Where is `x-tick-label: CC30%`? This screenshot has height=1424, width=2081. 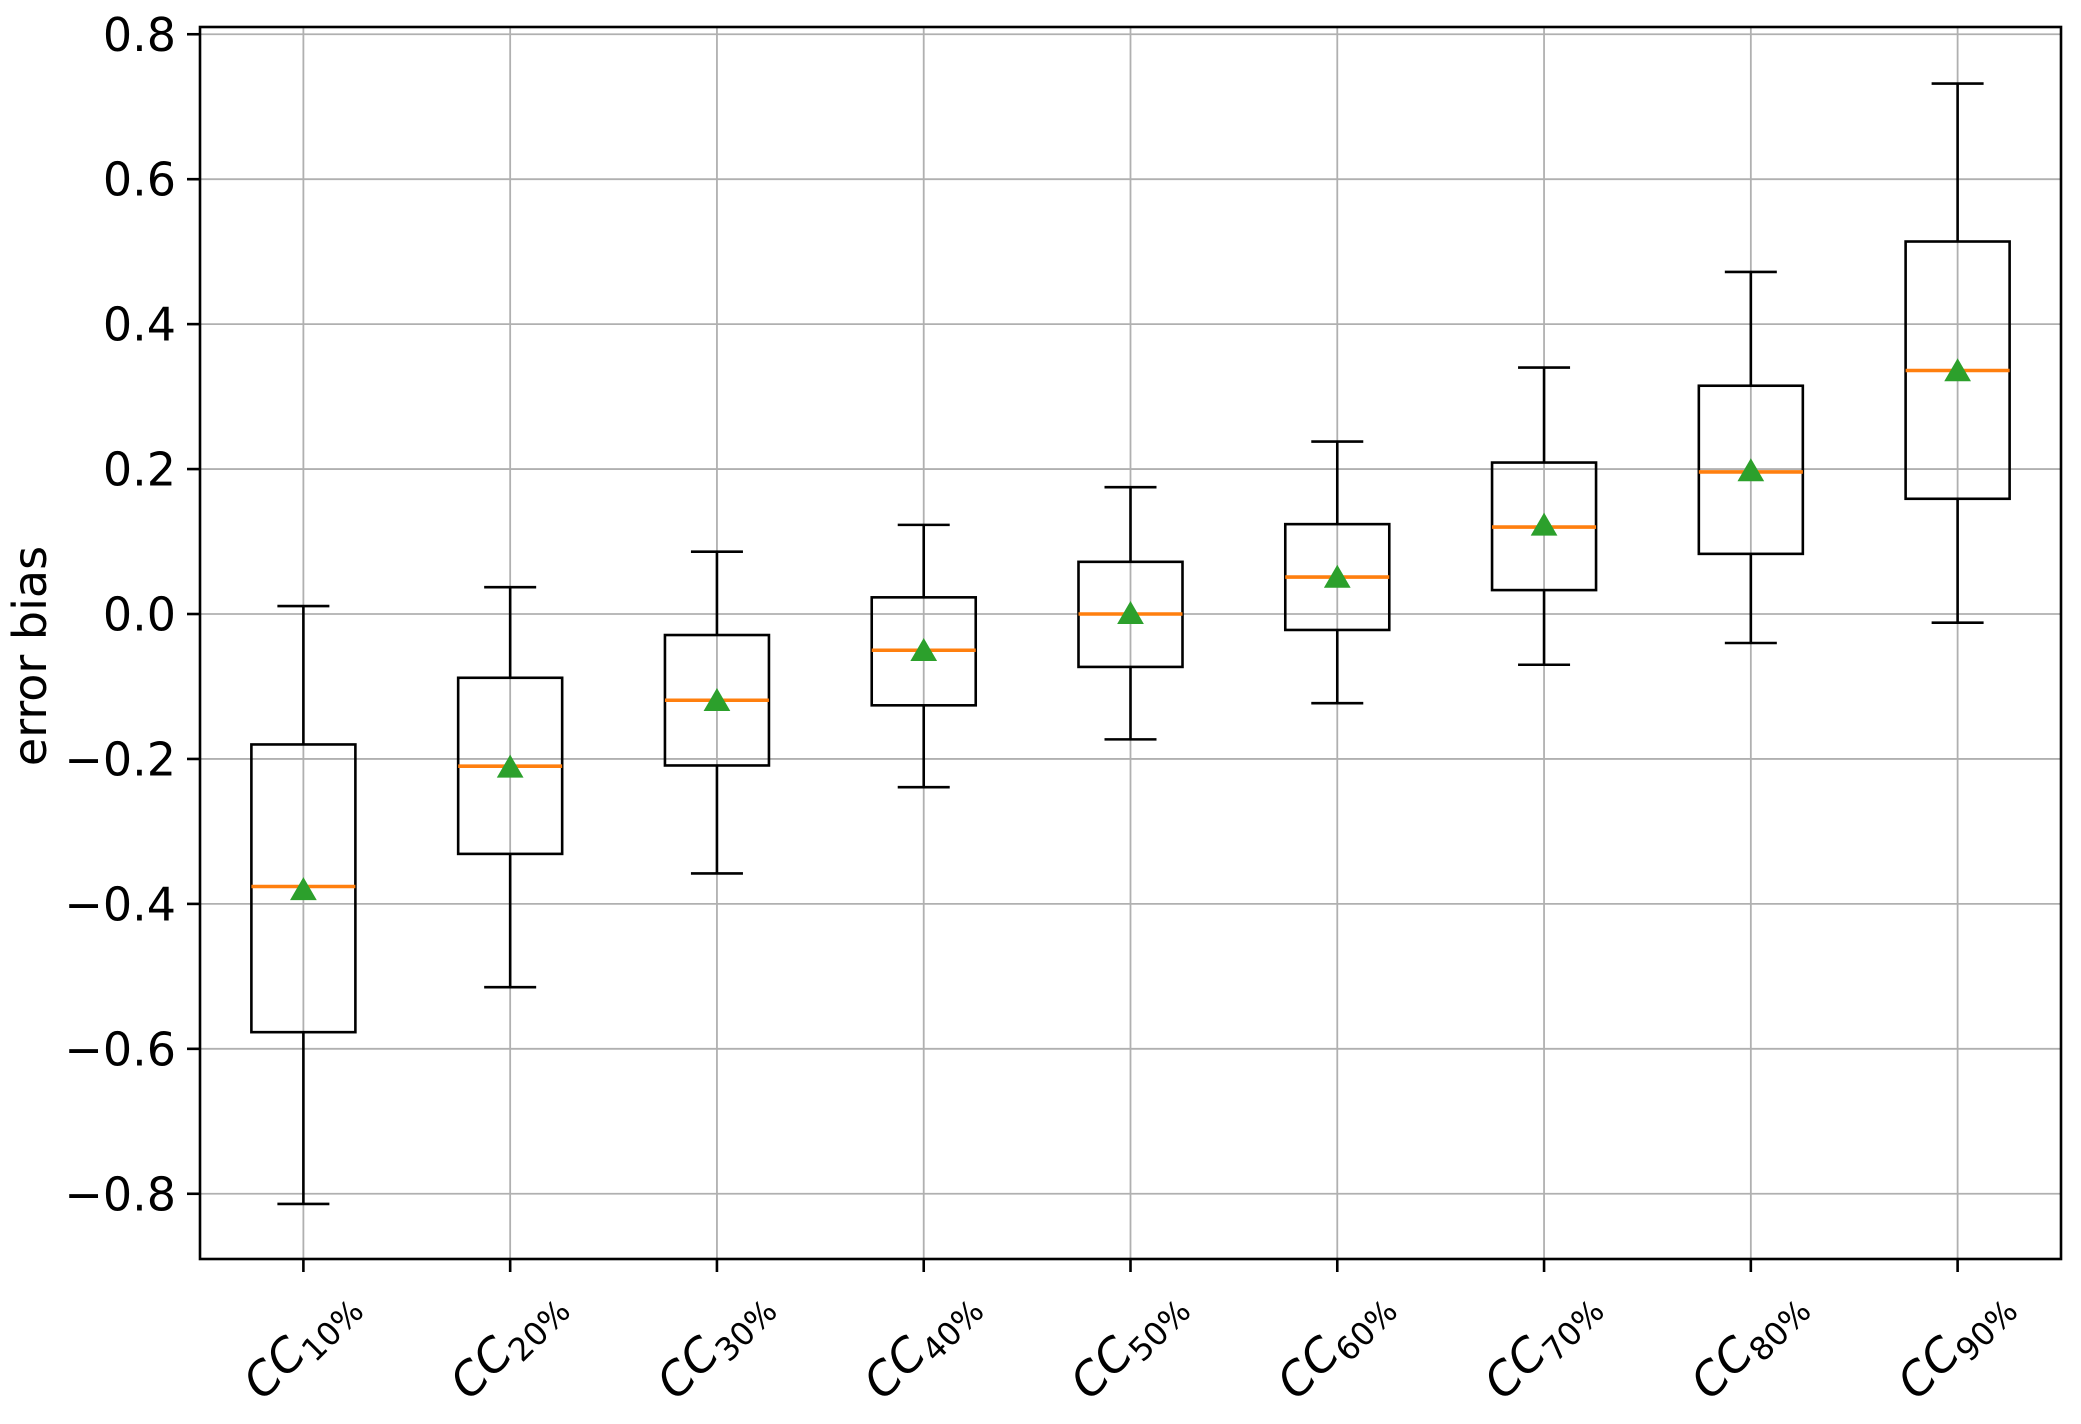 x-tick-label: CC30% is located at coordinates (715, 1345).